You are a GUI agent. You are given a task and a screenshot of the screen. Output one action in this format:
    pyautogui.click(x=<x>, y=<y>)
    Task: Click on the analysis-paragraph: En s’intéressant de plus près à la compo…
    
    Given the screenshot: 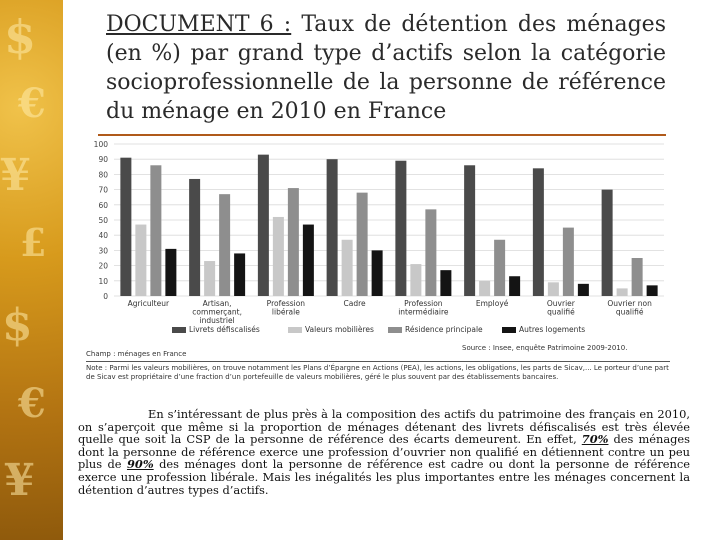 What is the action you would take?
    pyautogui.click(x=384, y=452)
    